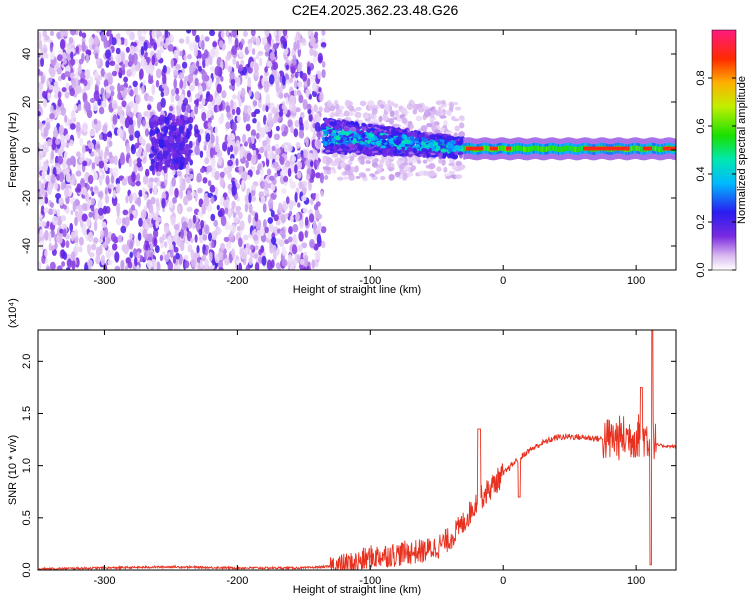 The height and width of the screenshot is (600, 750). Describe the element at coordinates (27, 150) in the screenshot. I see `y-tick-label: 0` at that location.